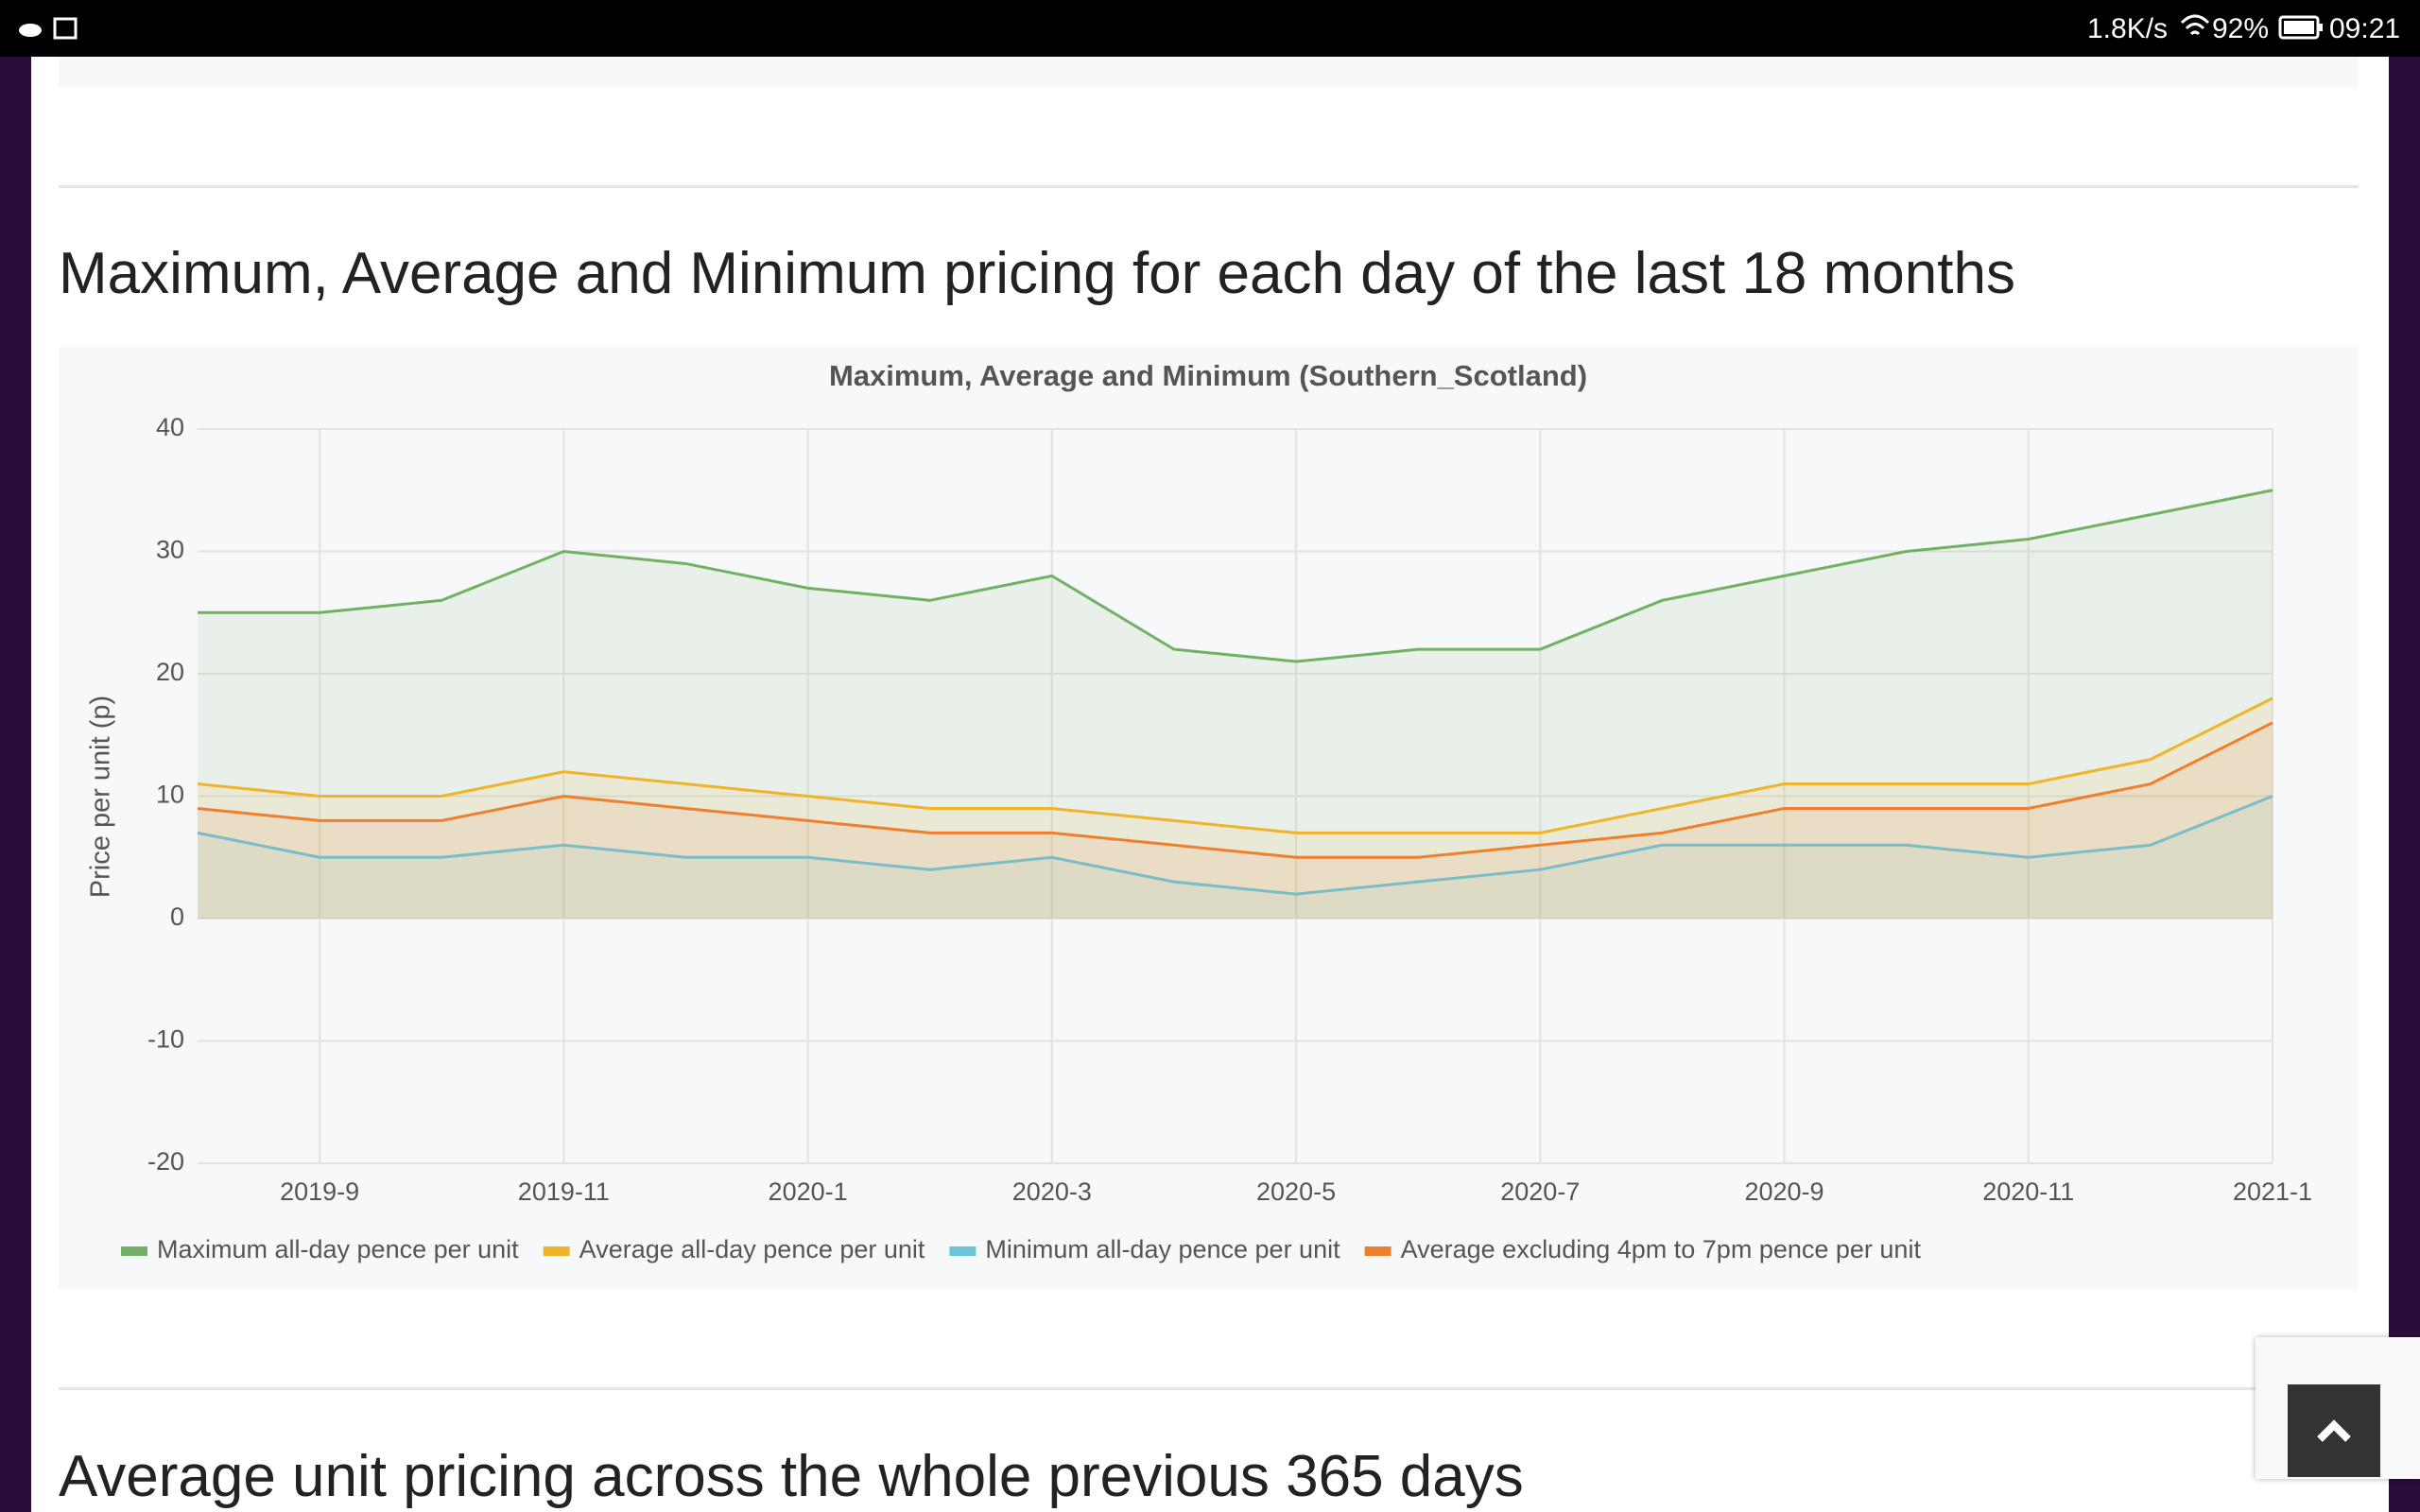  What do you see at coordinates (2273, 1191) in the screenshot?
I see `x-tick-label: 2021-1` at bounding box center [2273, 1191].